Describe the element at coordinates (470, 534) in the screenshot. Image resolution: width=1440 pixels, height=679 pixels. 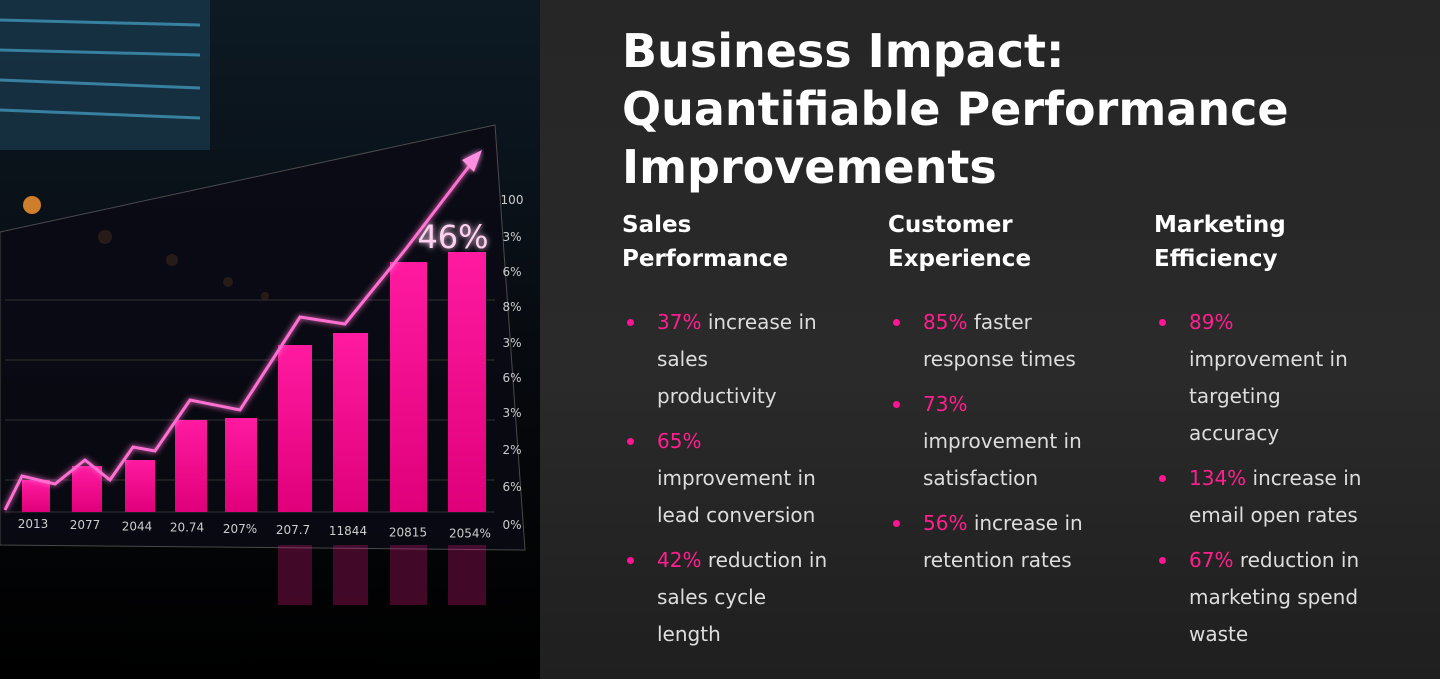
I see `x-label: 2054%` at that location.